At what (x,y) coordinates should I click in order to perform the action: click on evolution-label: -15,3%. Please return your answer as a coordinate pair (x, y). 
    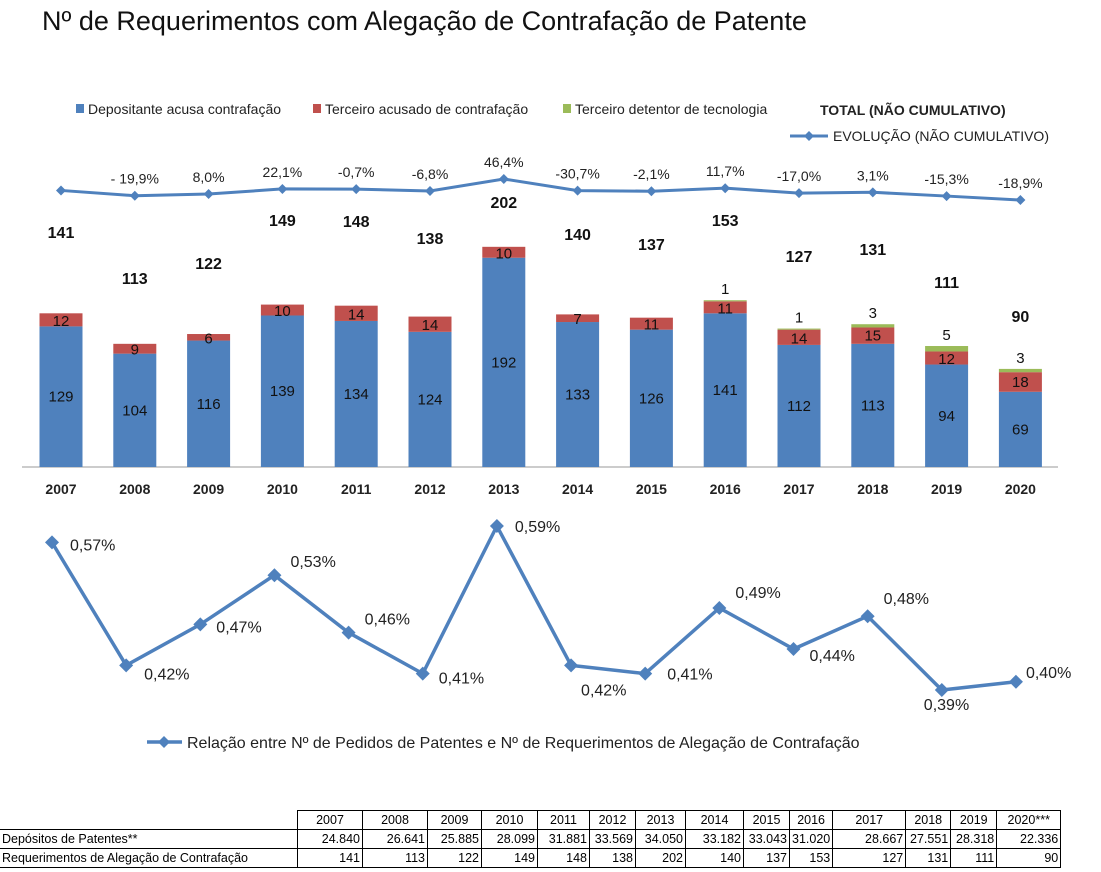
    Looking at the image, I should click on (946, 179).